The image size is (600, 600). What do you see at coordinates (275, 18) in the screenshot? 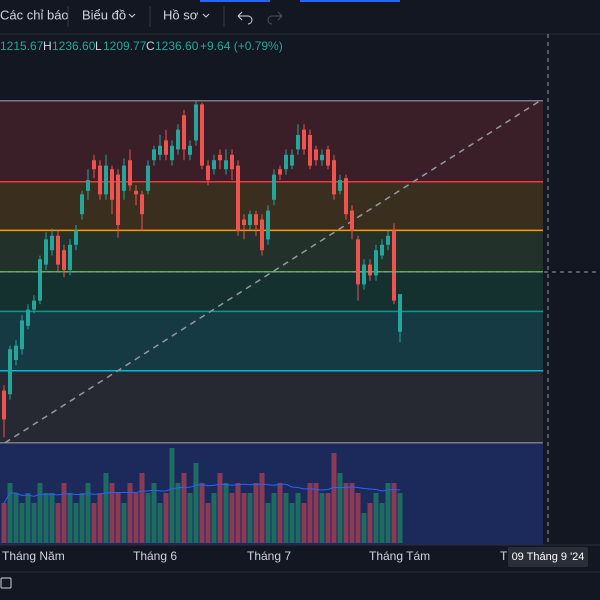
I see `redo-button` at bounding box center [275, 18].